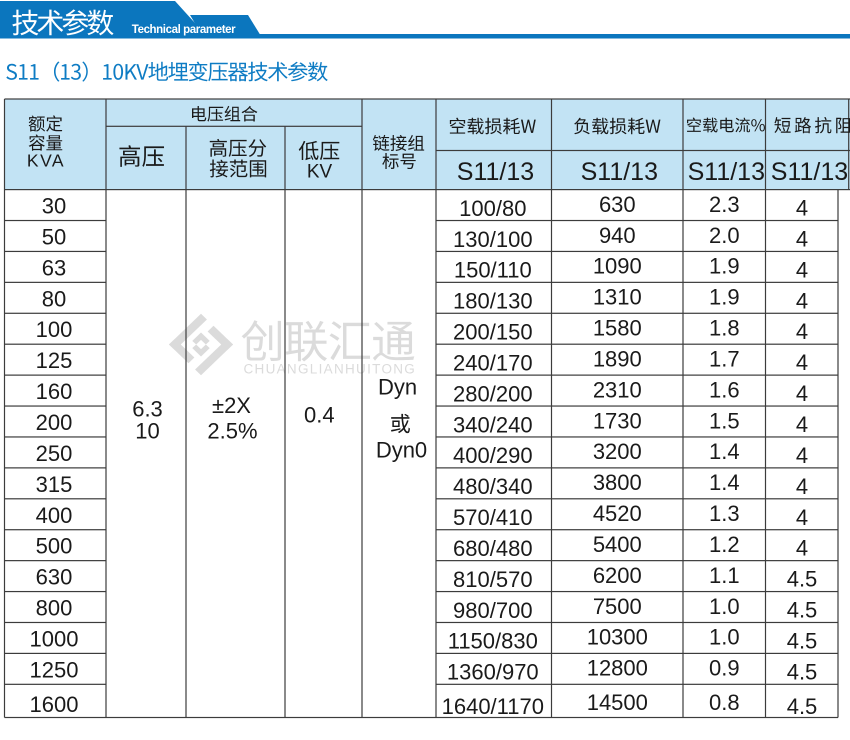 Image resolution: width=850 pixels, height=740 pixels. Describe the element at coordinates (493, 270) in the screenshot. I see `svg-text: 150/110` at that location.